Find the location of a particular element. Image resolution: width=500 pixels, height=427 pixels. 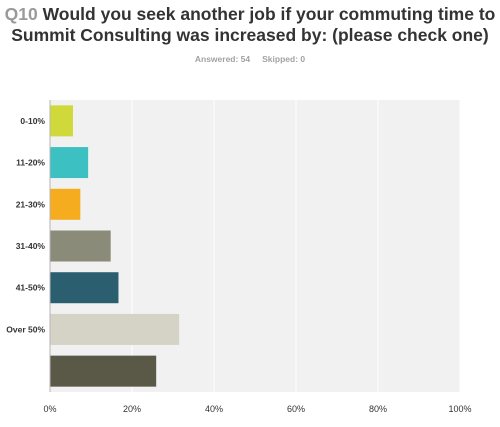

x-tick-label: 60% is located at coordinates (296, 409).